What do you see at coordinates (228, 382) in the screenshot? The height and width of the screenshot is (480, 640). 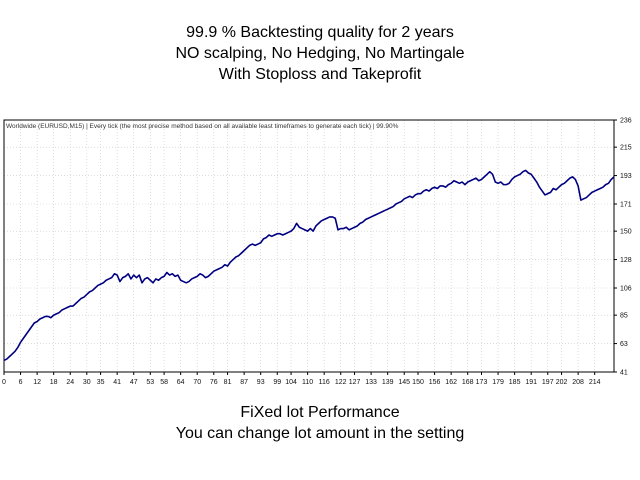 I see `x-tick-label: 81` at bounding box center [228, 382].